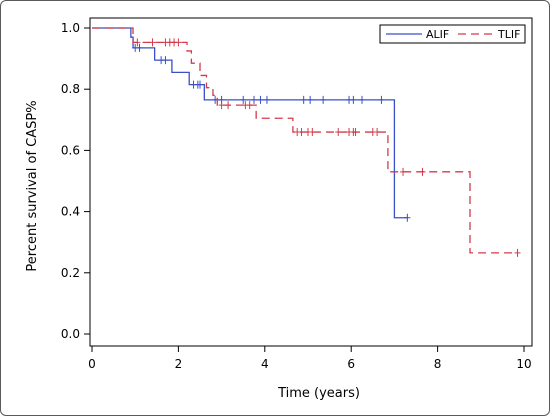  Describe the element at coordinates (265, 364) in the screenshot. I see `x-tick-label: 4` at that location.